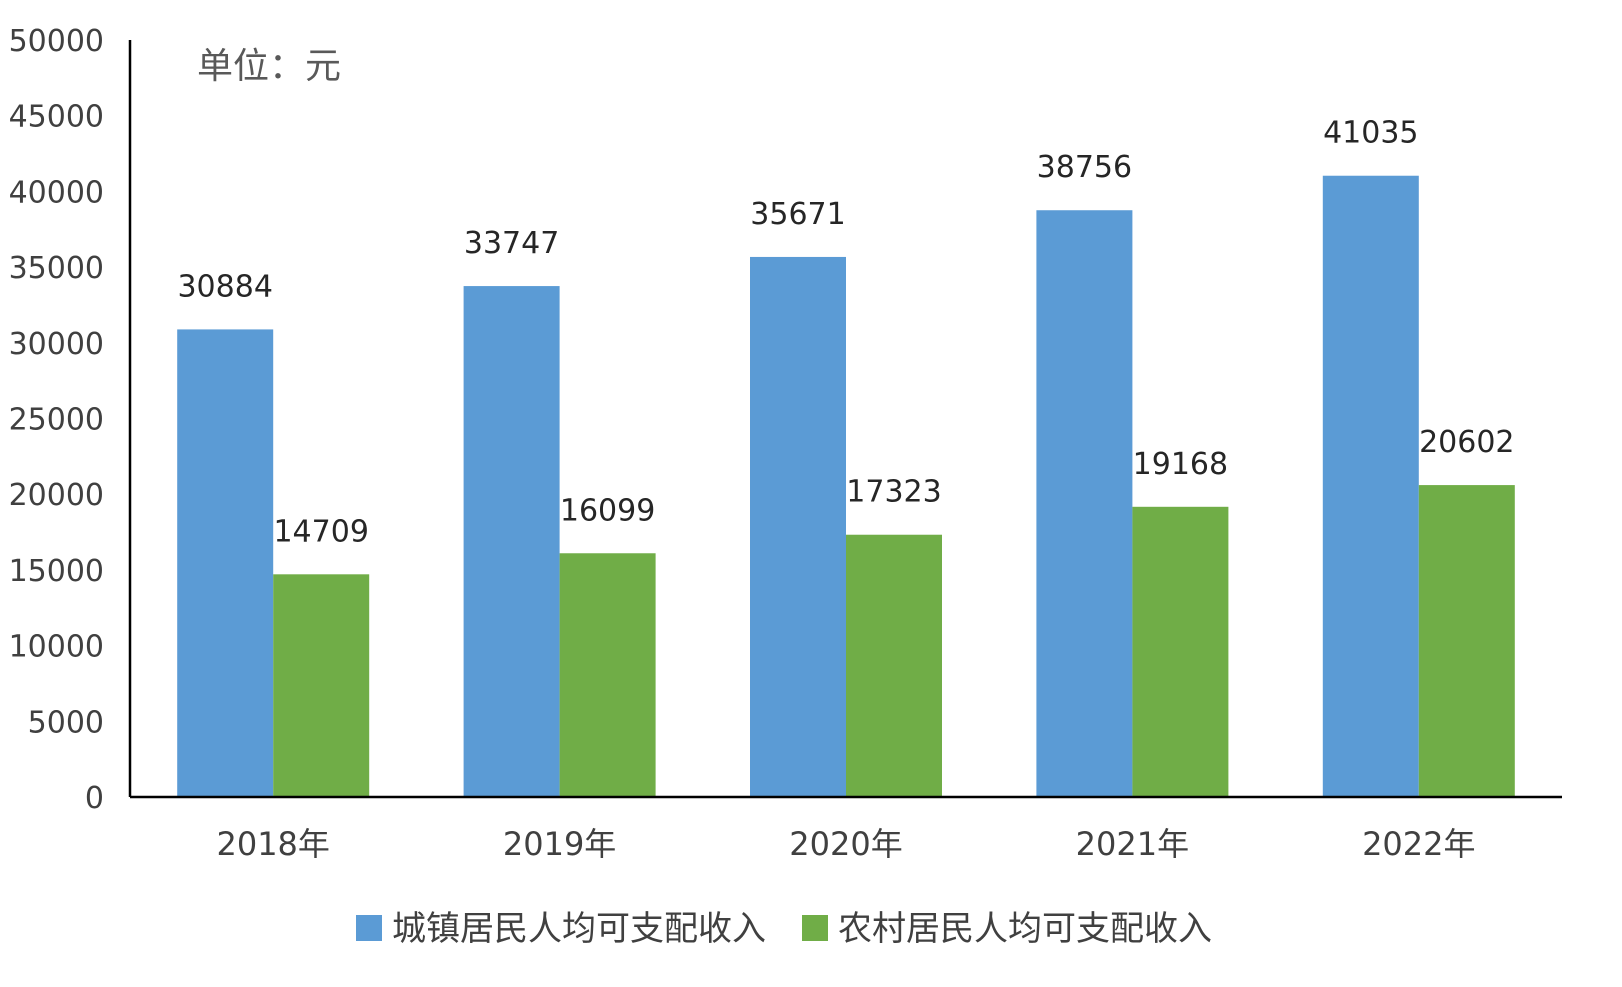  I want to click on y-tick-label: 30000, so click(56, 344).